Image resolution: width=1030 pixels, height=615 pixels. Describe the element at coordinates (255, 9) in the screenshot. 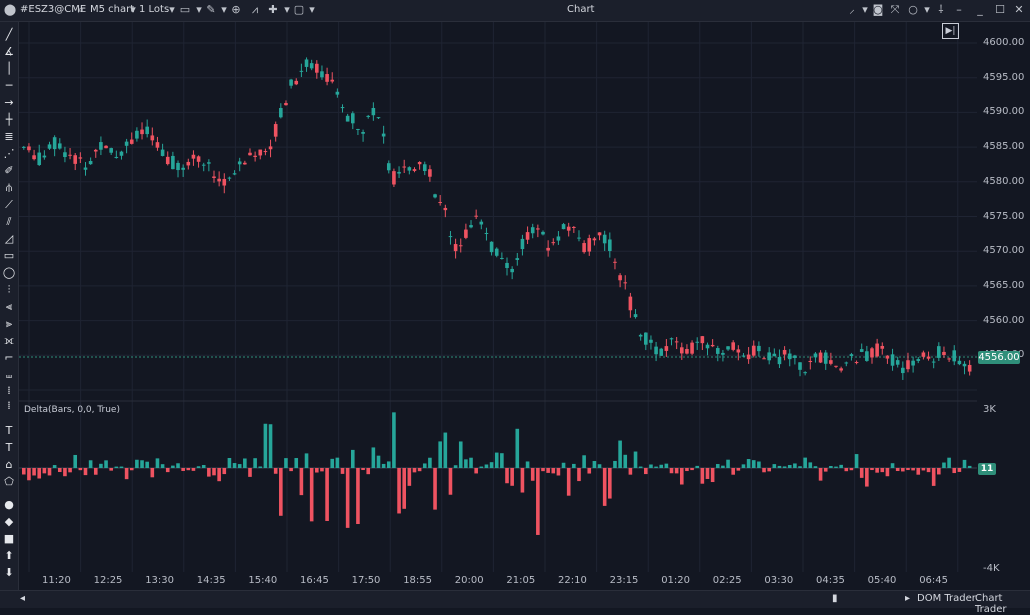

I see `indicators-icon: ⩘` at that location.